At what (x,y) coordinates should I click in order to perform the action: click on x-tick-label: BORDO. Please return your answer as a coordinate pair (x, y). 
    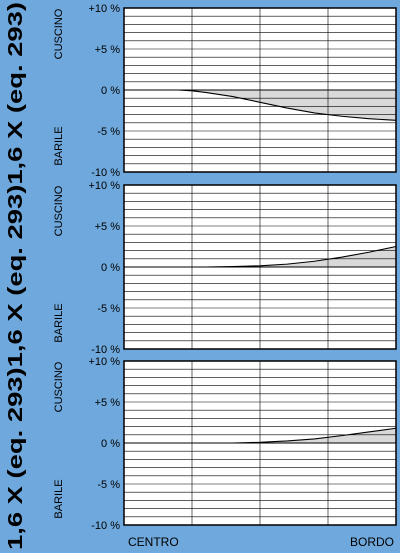
    Looking at the image, I should click on (372, 542).